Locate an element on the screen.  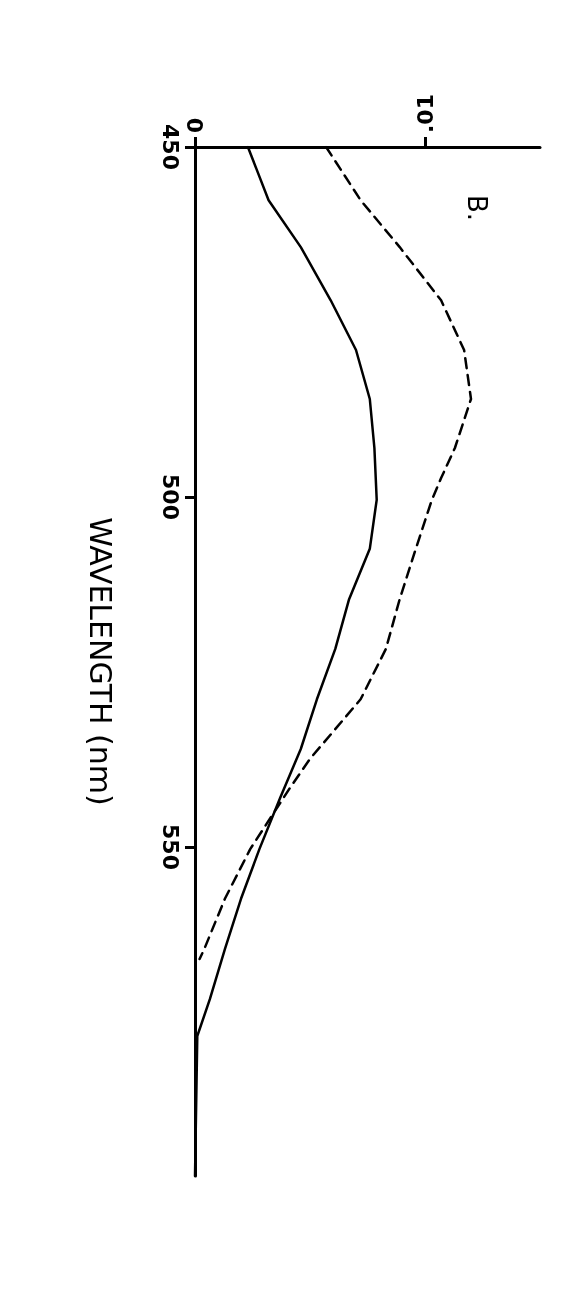
x-tick-label: 0 is located at coordinates (195, 125).